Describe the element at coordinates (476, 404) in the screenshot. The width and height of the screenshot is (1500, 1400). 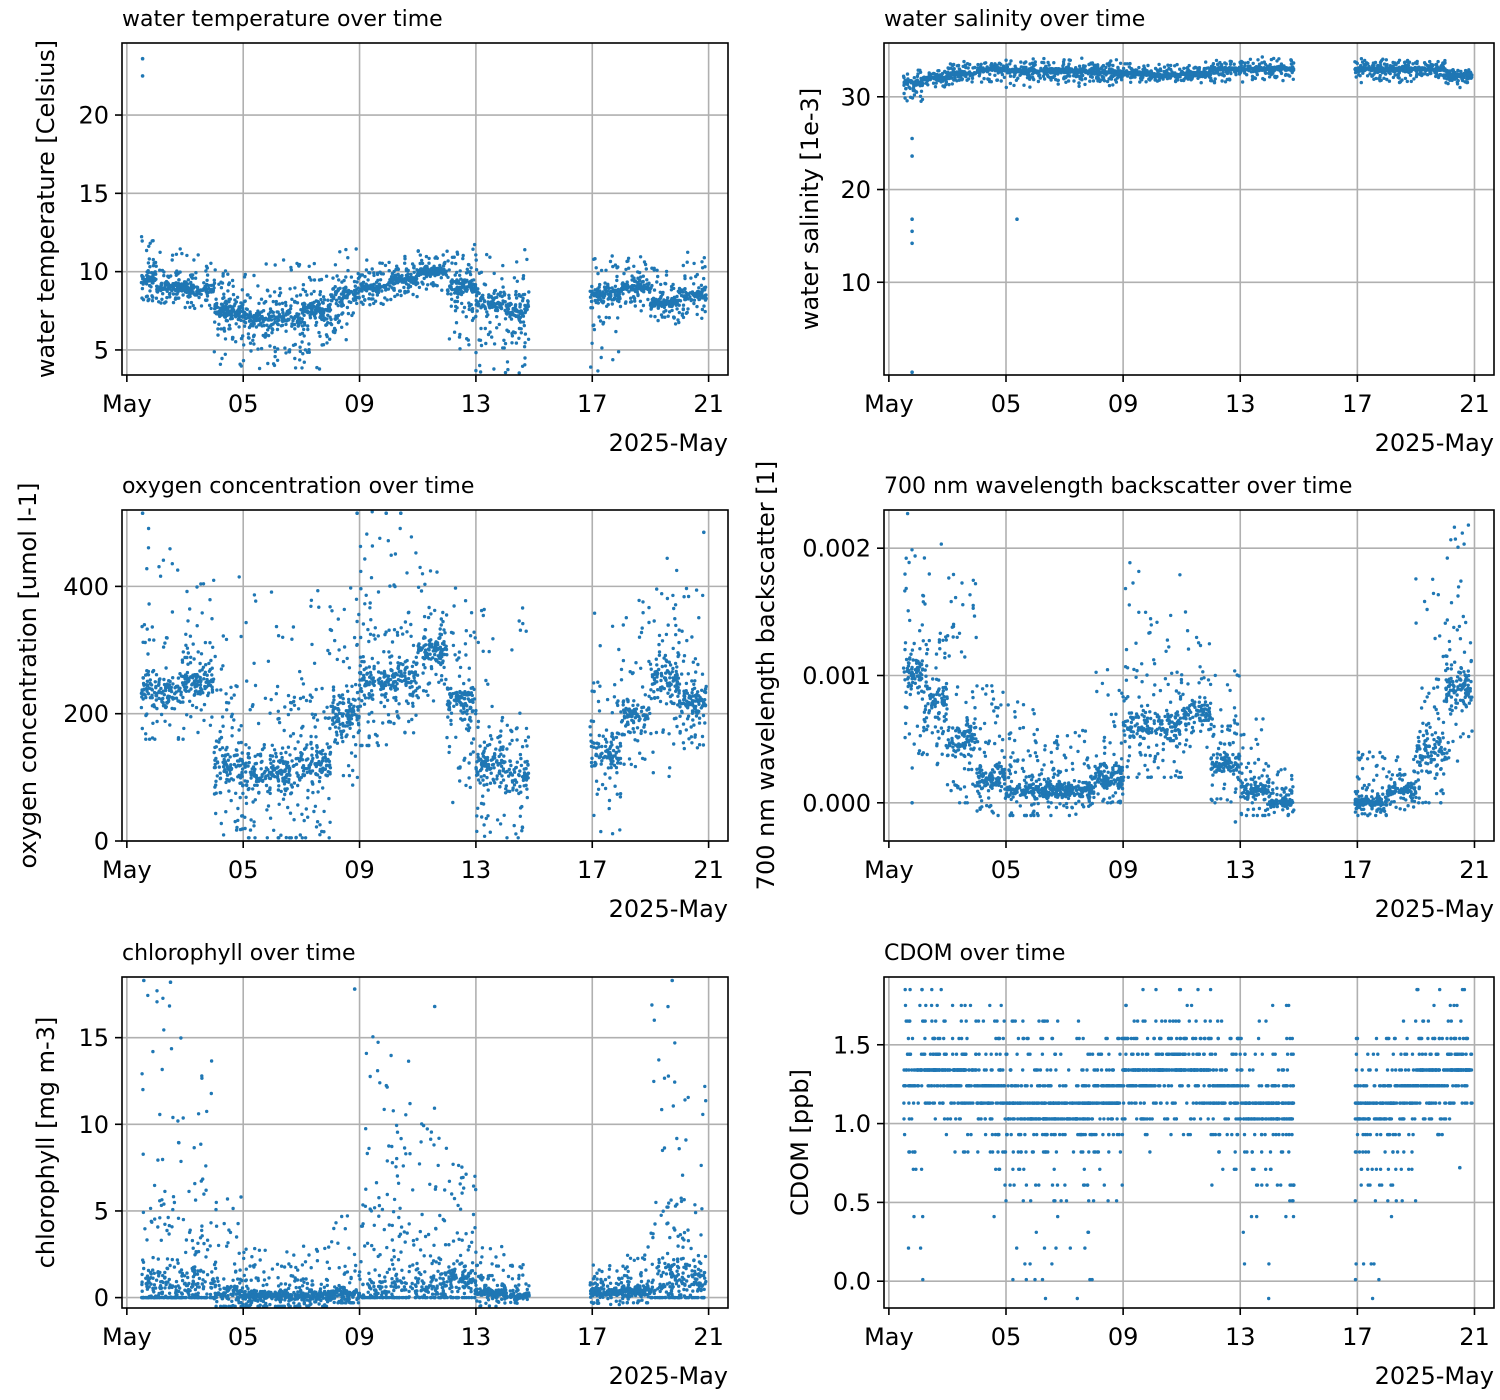
I see `x-tick-label: 13` at that location.